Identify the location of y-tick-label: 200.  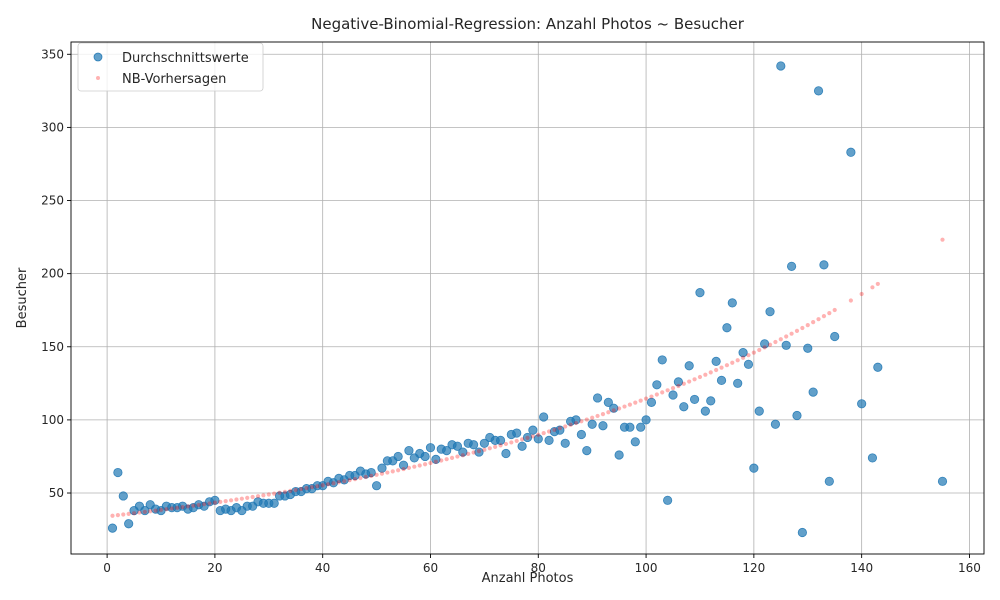
(52, 274).